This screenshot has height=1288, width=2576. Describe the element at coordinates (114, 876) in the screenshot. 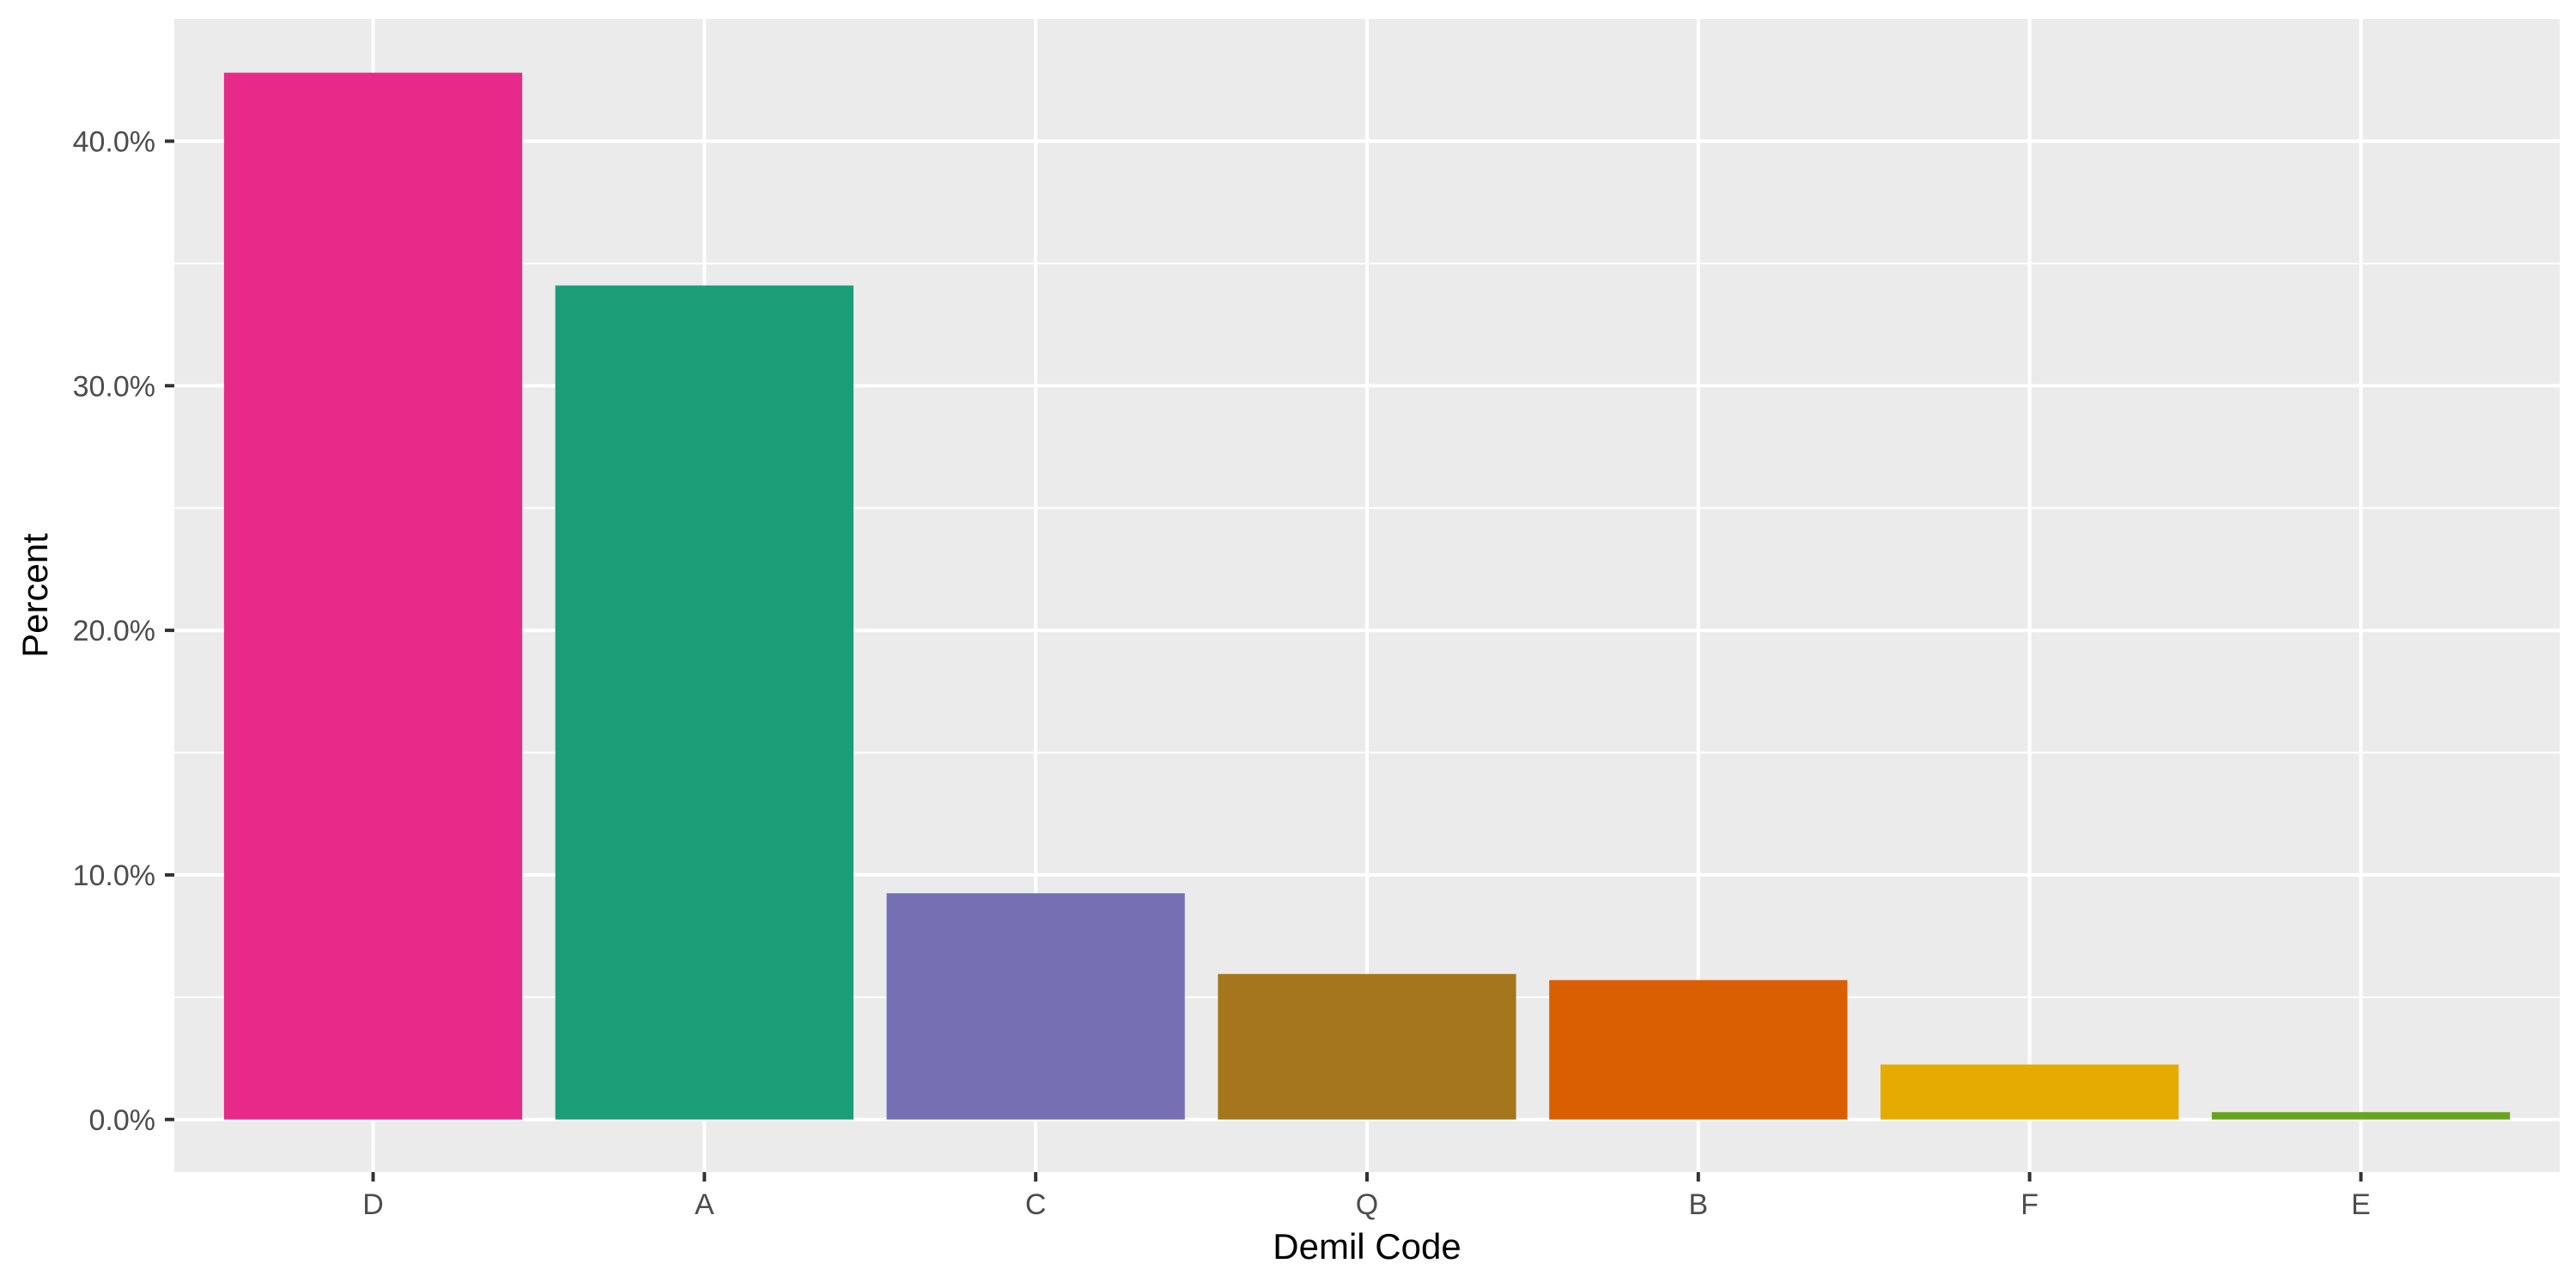

I see `y-tick-label: 10.0%` at that location.